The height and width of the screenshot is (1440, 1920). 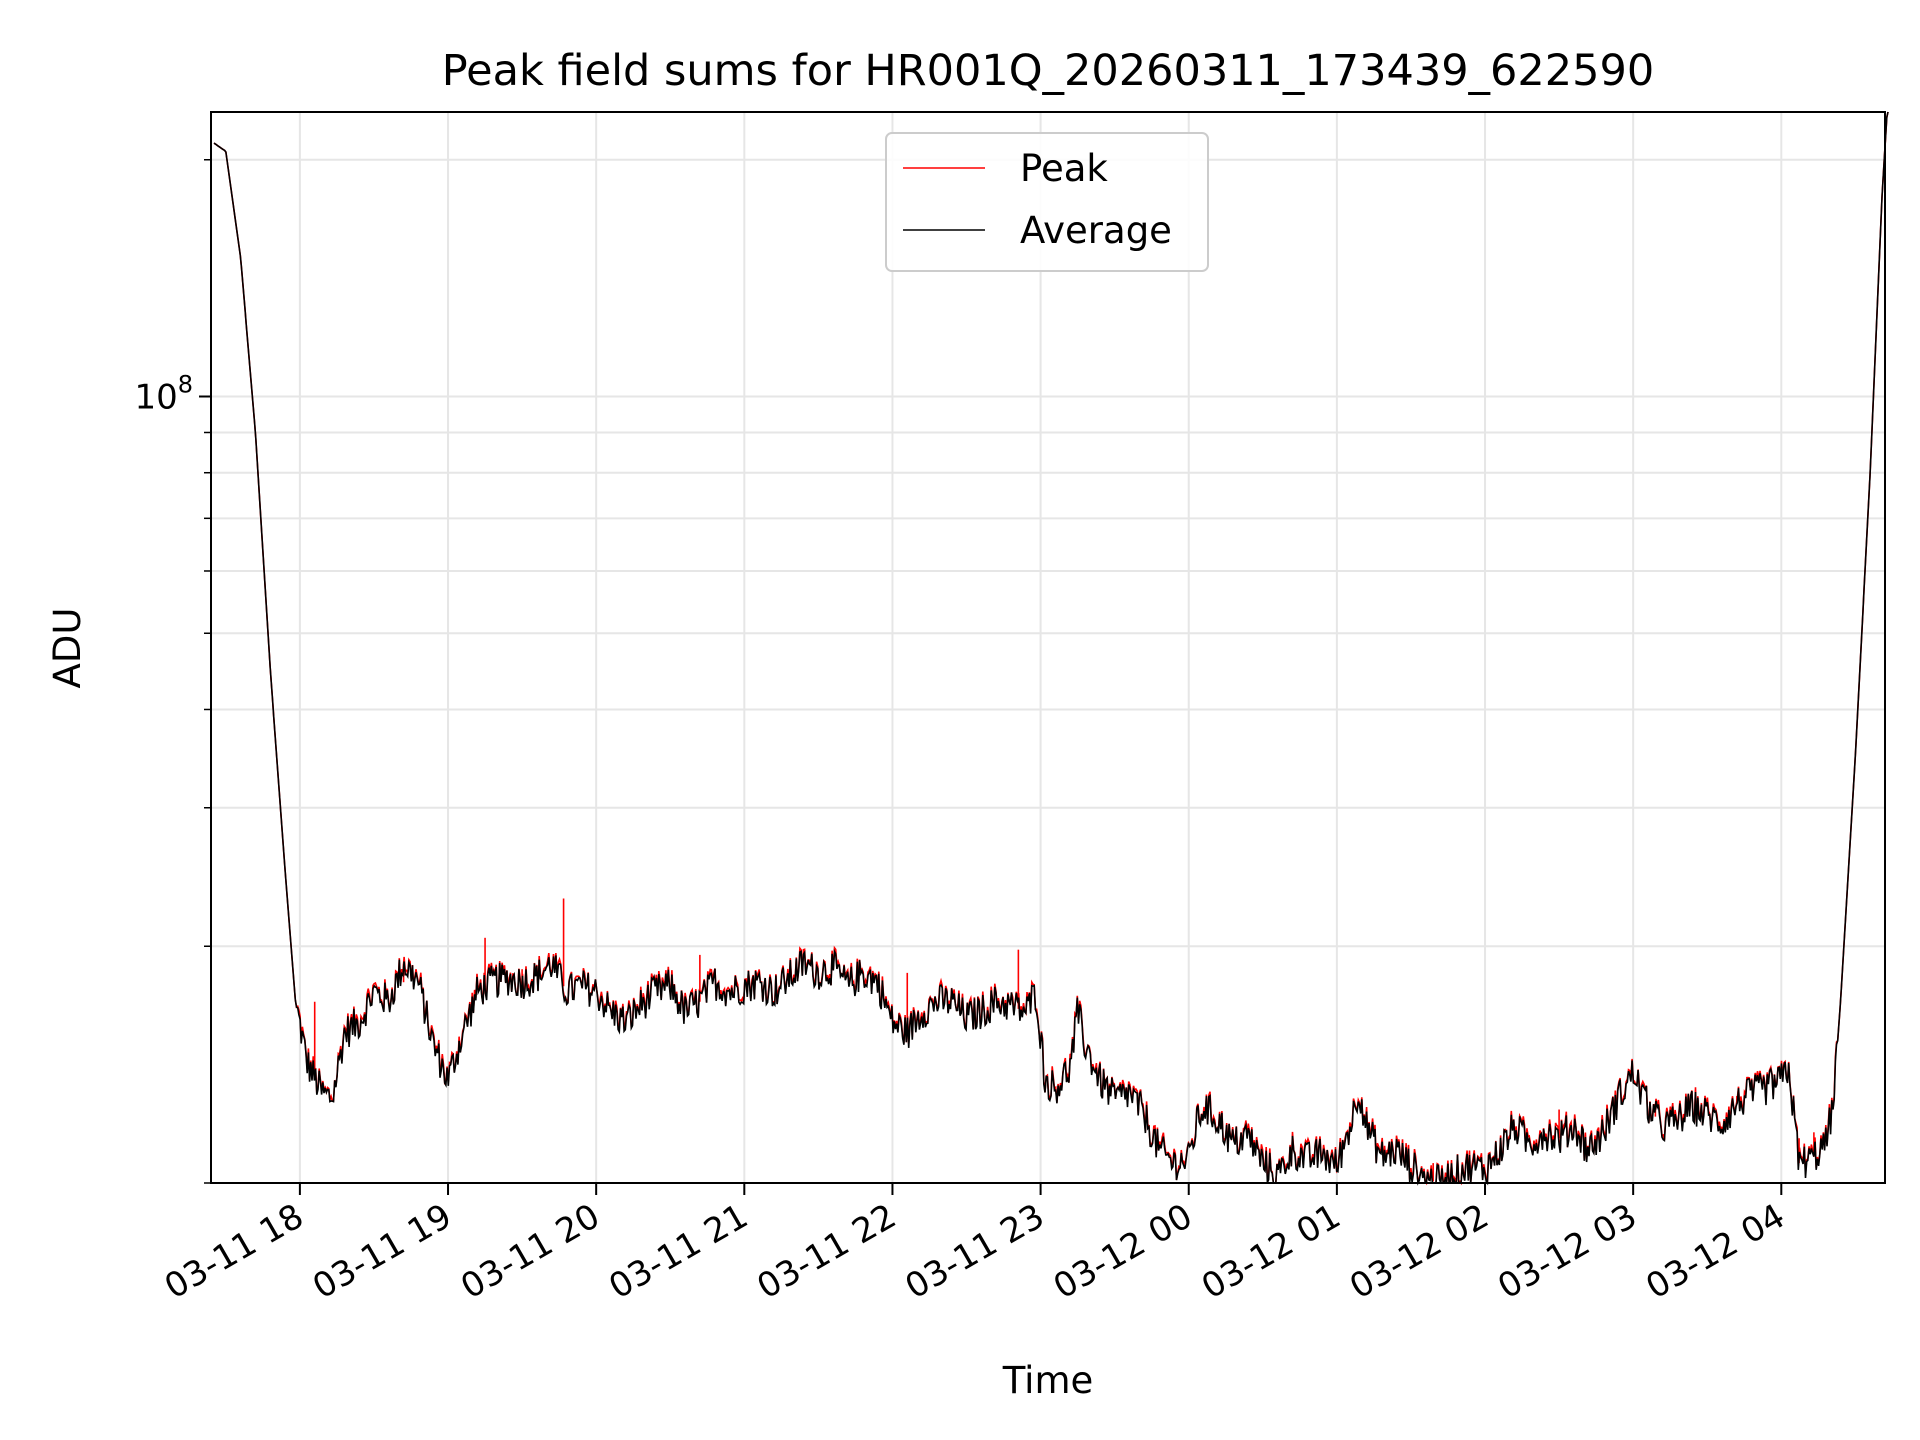 I want to click on x-axis-label: Time, so click(x=1048, y=1380).